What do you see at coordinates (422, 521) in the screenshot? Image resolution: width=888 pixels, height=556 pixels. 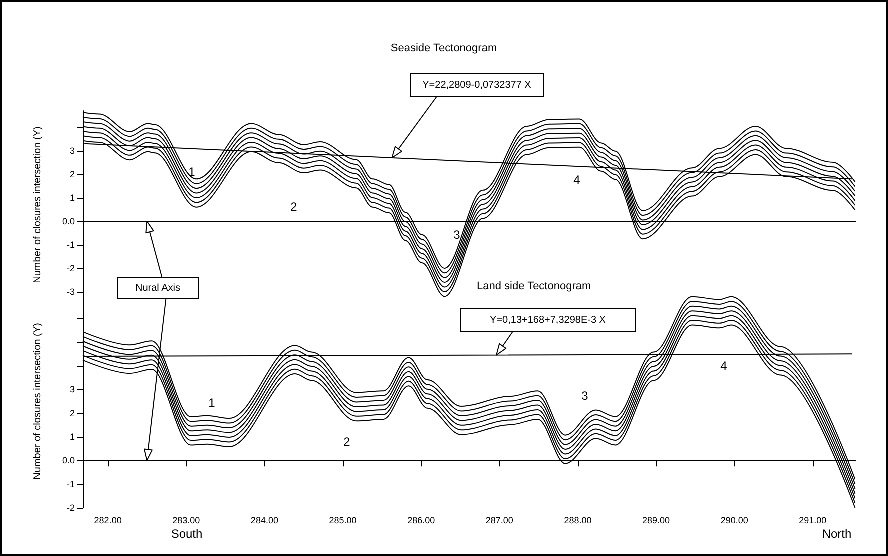 I see `x-tick-label: 286.00` at bounding box center [422, 521].